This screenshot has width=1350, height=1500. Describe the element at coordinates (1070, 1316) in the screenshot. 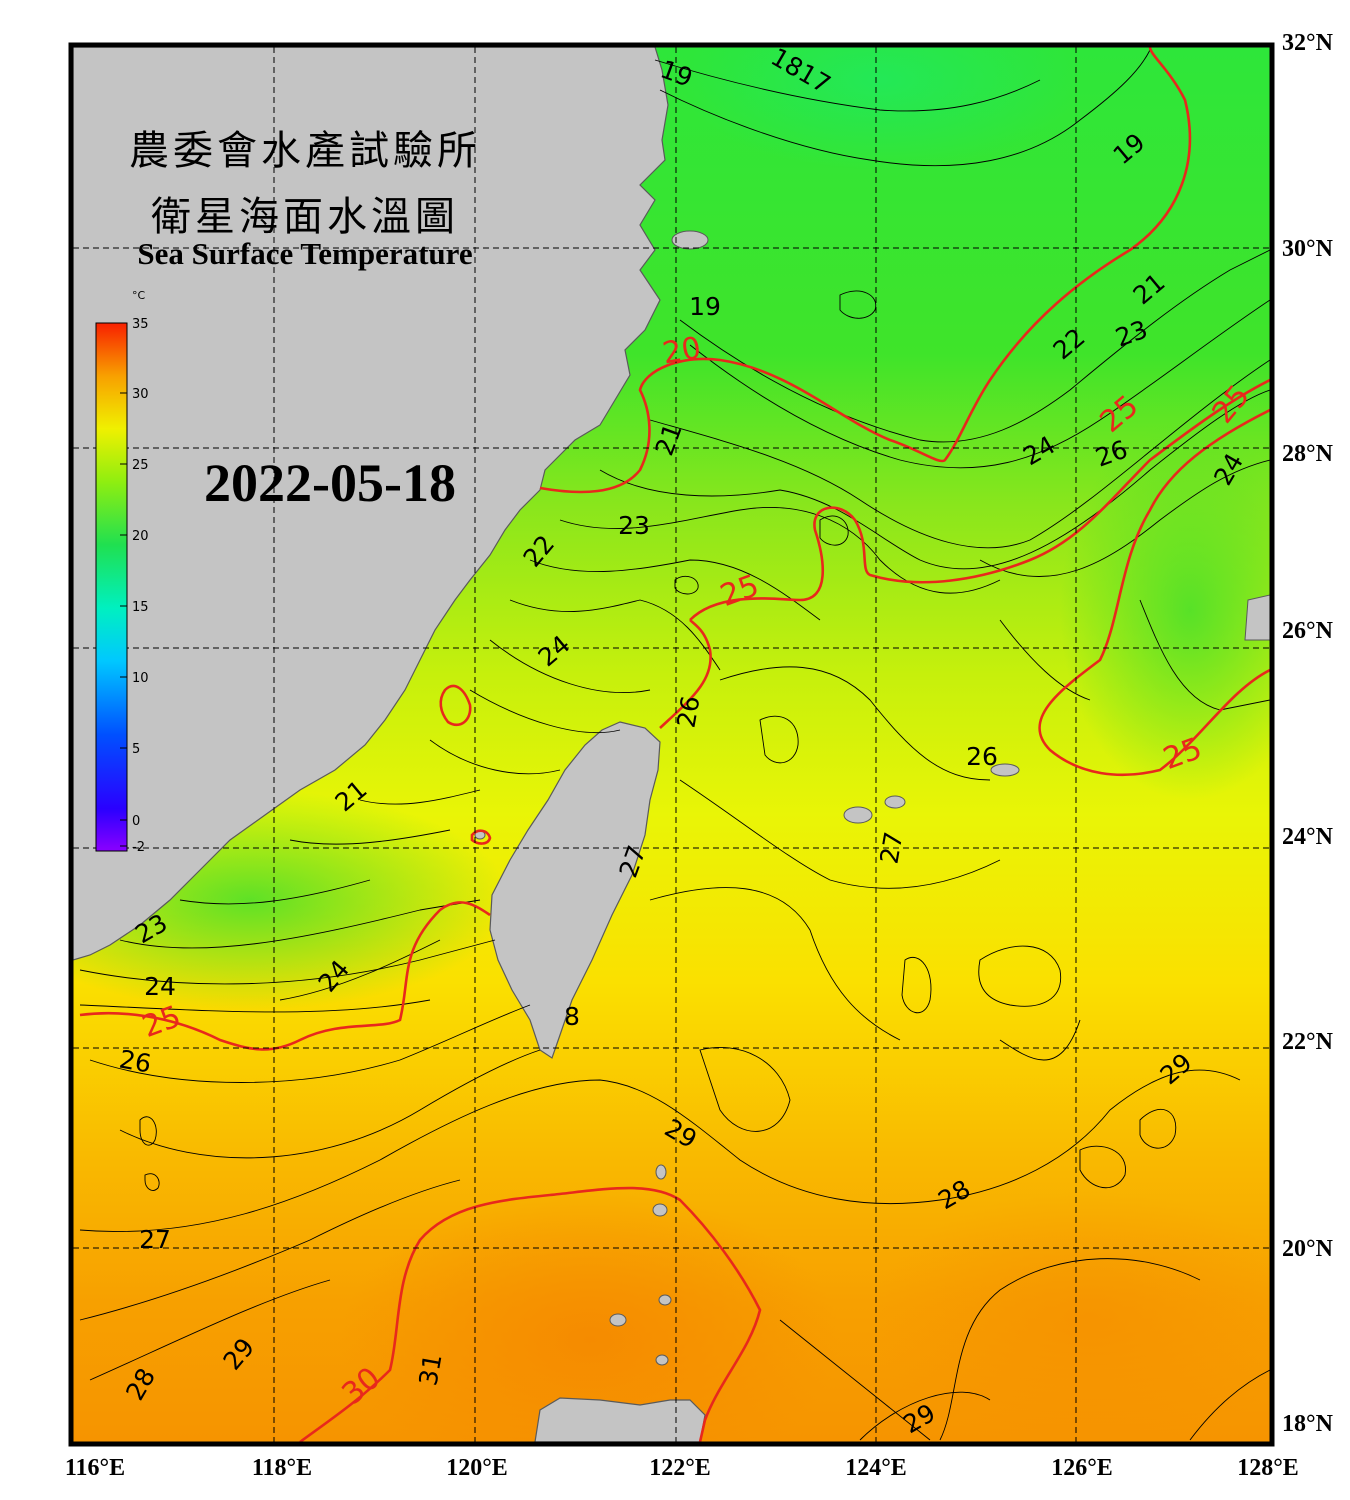

I see `warm-water-east` at that location.